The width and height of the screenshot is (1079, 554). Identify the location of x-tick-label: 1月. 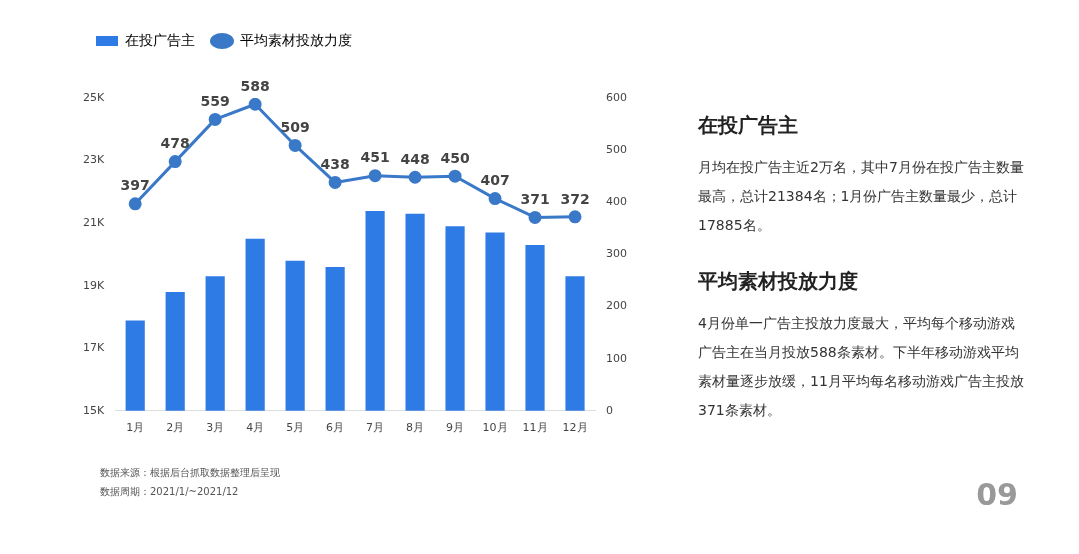
(135, 428).